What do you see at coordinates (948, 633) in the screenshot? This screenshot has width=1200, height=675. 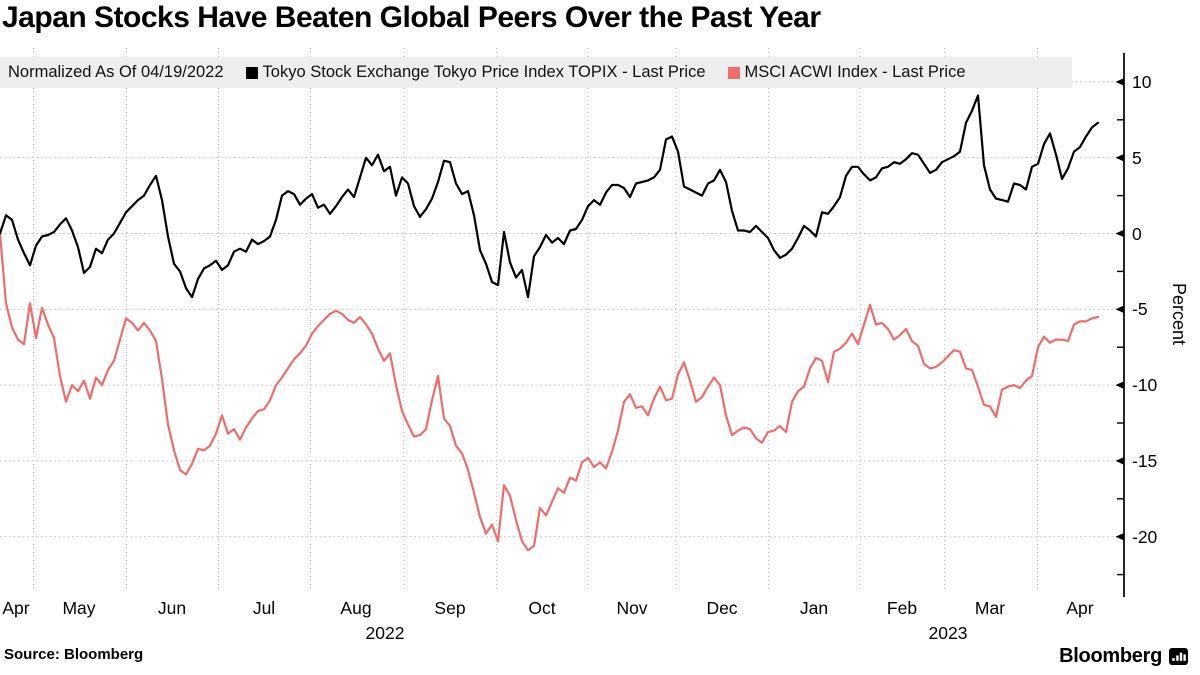 I see `x-year-label: 2023` at bounding box center [948, 633].